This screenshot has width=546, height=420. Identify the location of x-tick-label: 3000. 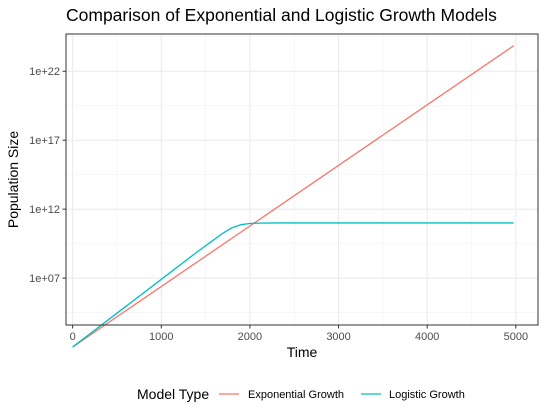
(338, 337).